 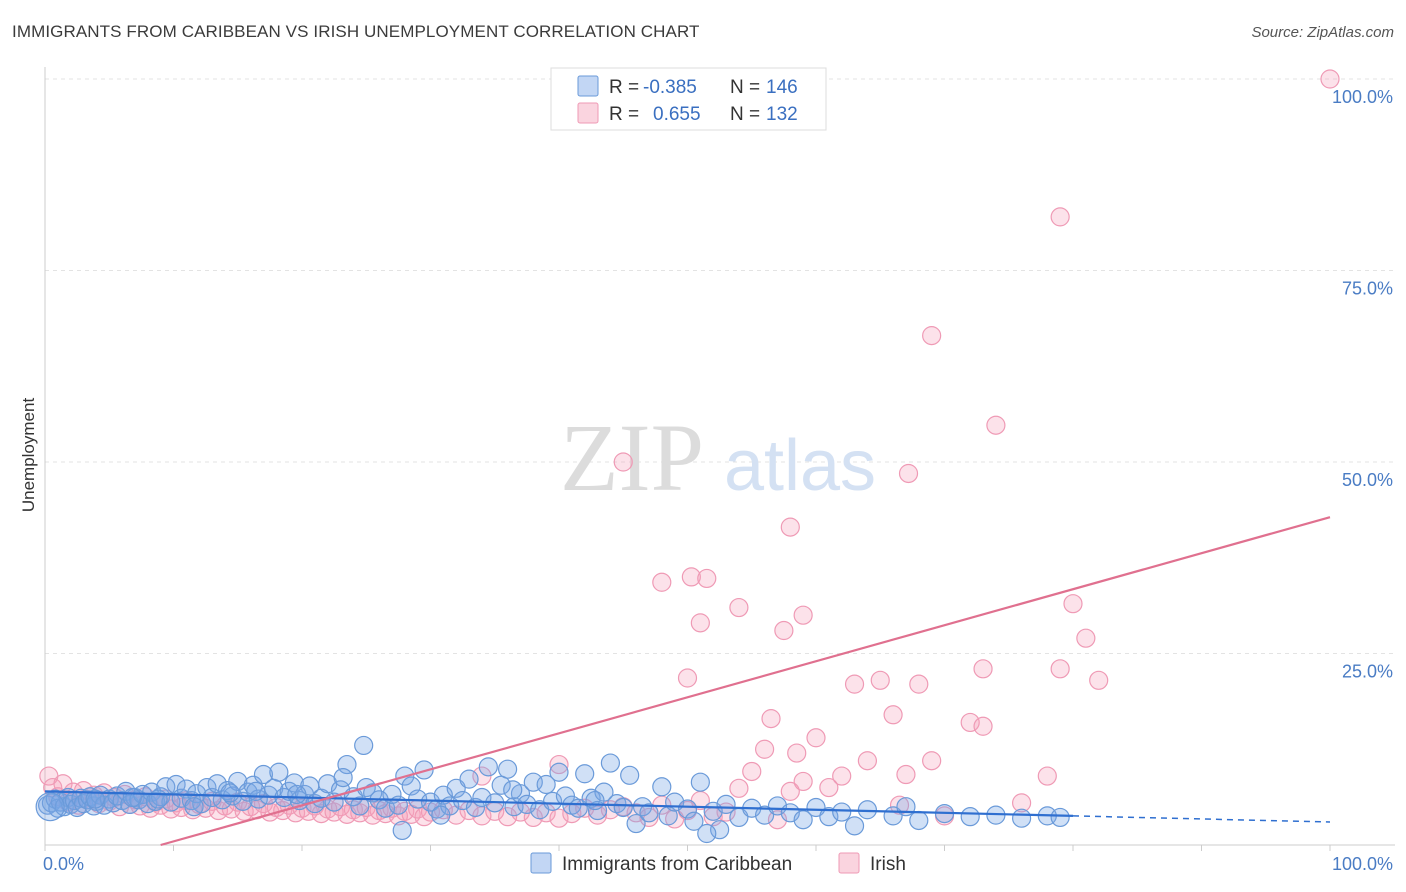 What do you see at coordinates (849, 863) in the screenshot?
I see `legend-item-irish-swatch` at bounding box center [849, 863].